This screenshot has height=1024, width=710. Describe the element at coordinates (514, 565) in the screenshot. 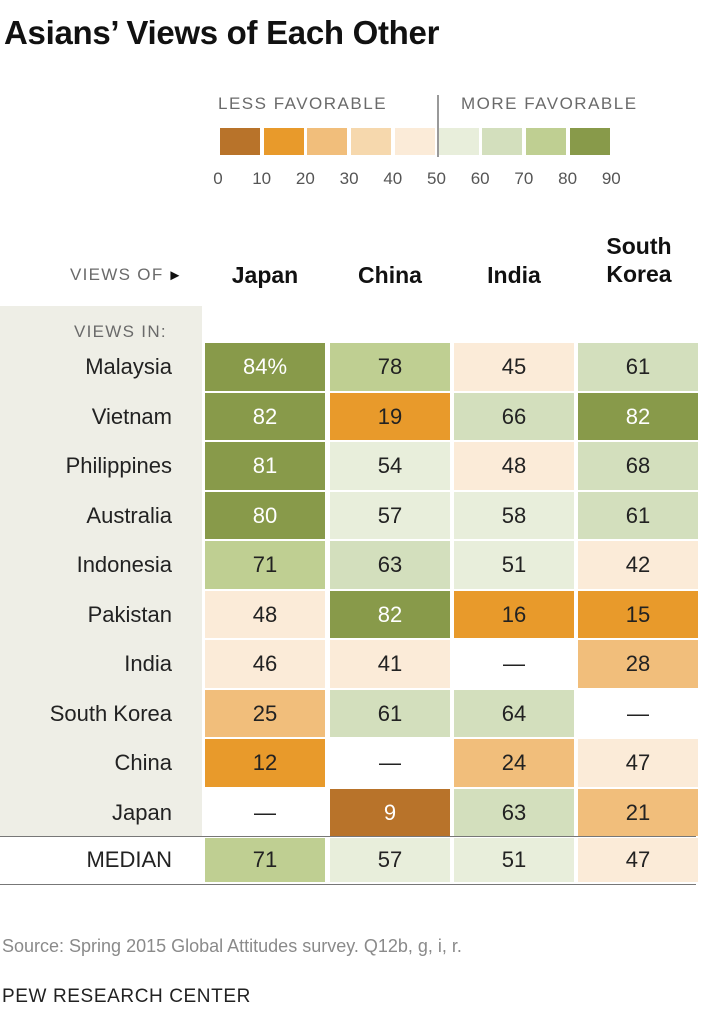

I see `table-cell: 51` at that location.